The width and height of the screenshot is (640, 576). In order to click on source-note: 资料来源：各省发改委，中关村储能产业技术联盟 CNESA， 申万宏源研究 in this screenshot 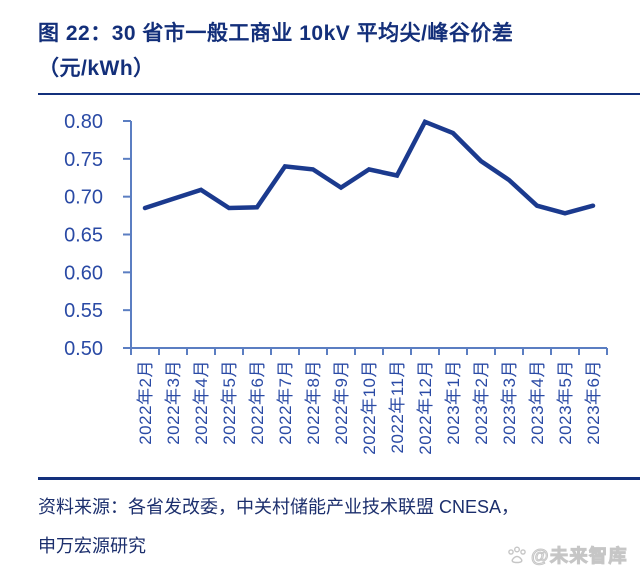, I will do `click(328, 527)`.